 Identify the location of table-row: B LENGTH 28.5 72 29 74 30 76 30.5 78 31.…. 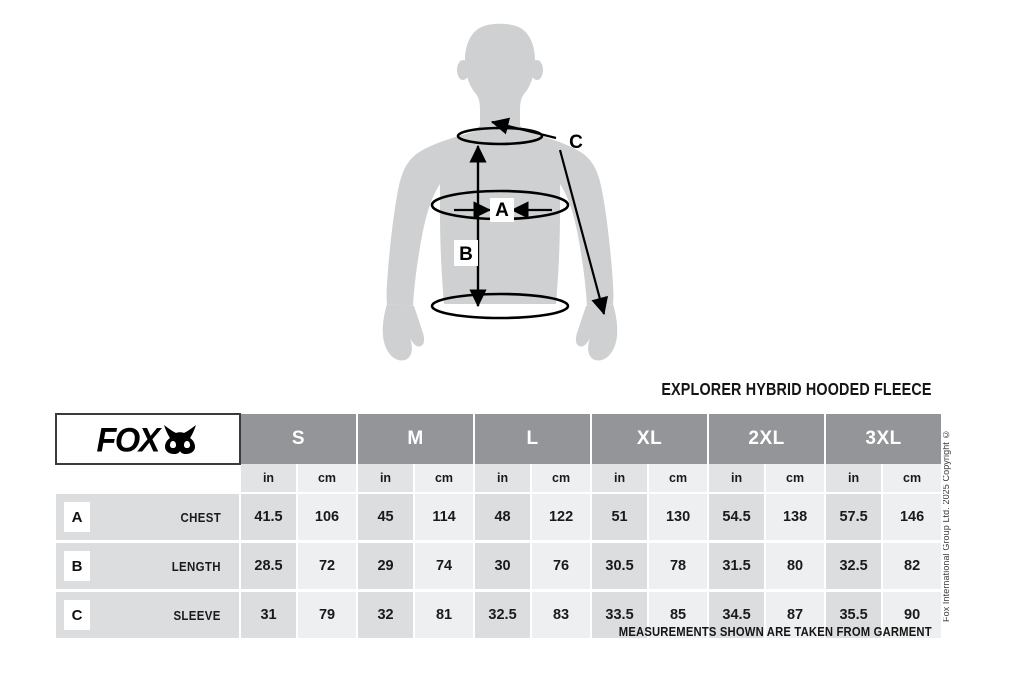
(500, 566).